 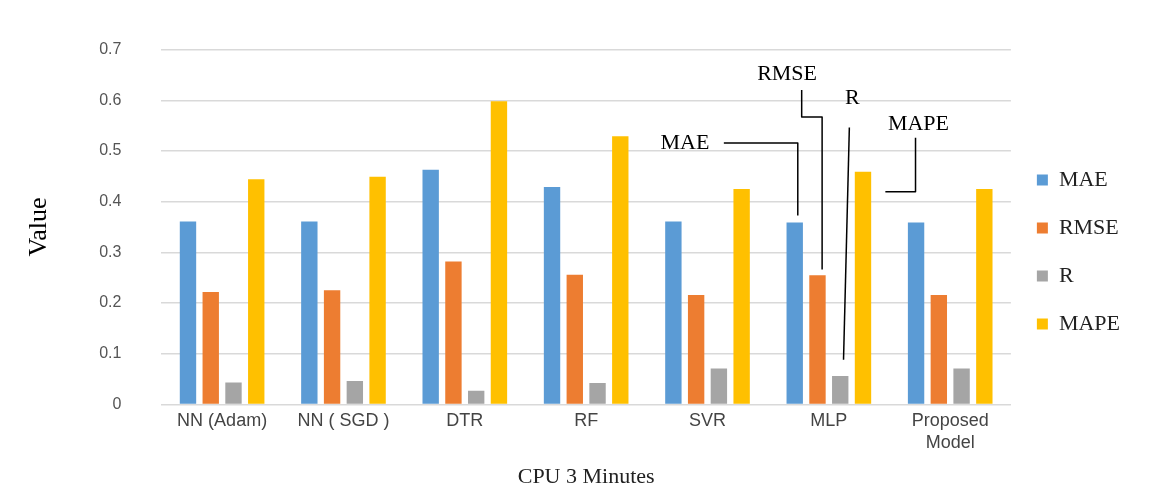 I want to click on y-axis-title: Value, so click(x=38, y=227).